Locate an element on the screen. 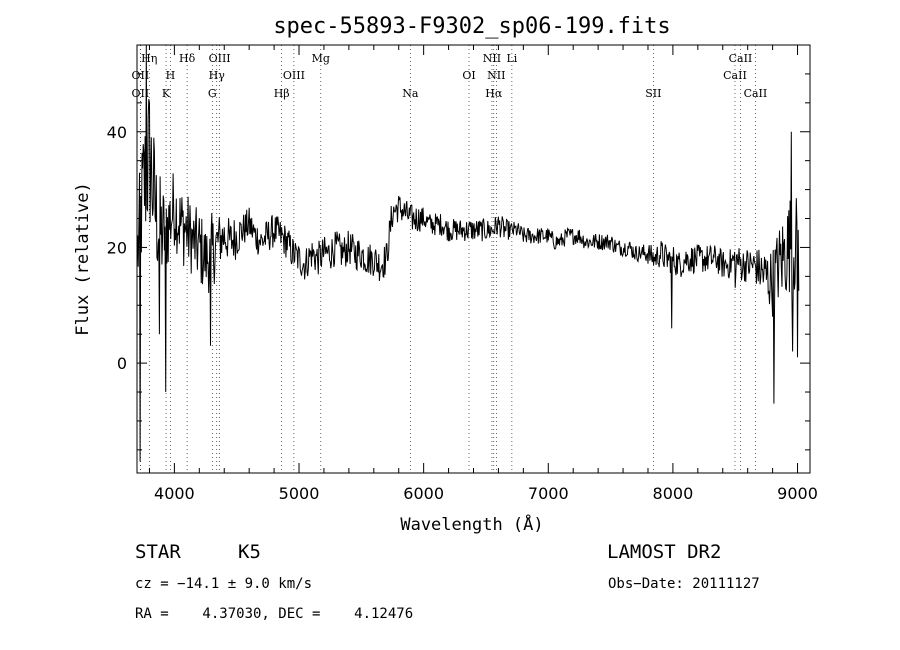 This screenshot has width=900, height=650. line-label: Hη is located at coordinates (149, 58).